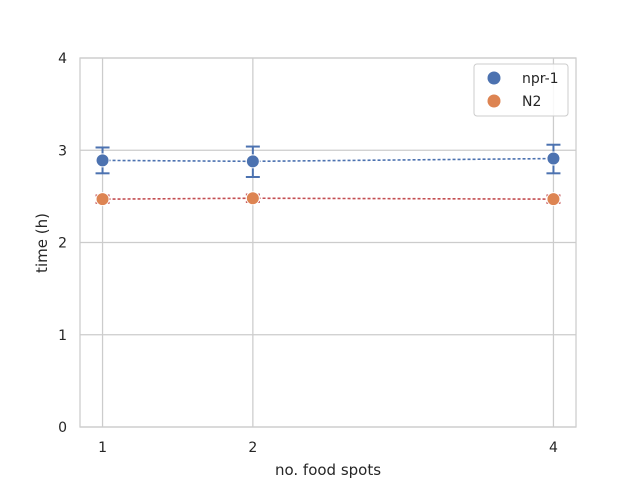 Image resolution: width=640 pixels, height=480 pixels. Describe the element at coordinates (328, 199) in the screenshot. I see `series-n2` at that location.